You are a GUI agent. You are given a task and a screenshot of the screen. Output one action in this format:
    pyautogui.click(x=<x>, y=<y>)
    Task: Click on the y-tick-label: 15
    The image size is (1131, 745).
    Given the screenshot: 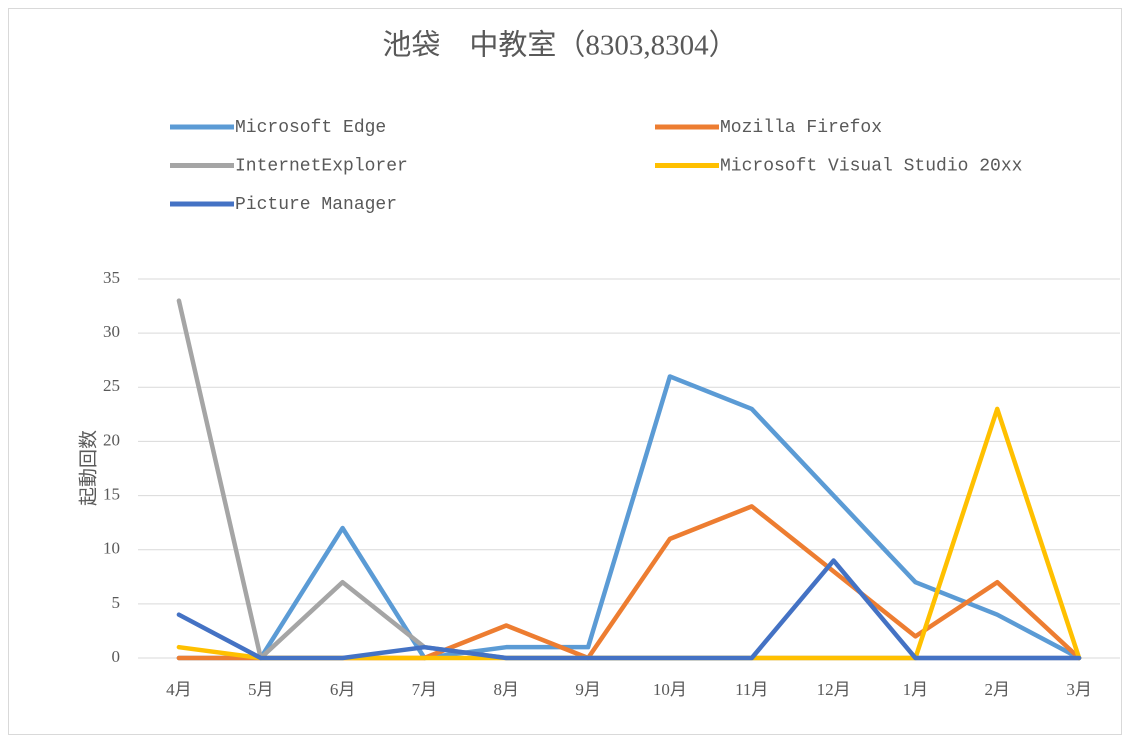 What is the action you would take?
    pyautogui.click(x=111, y=493)
    